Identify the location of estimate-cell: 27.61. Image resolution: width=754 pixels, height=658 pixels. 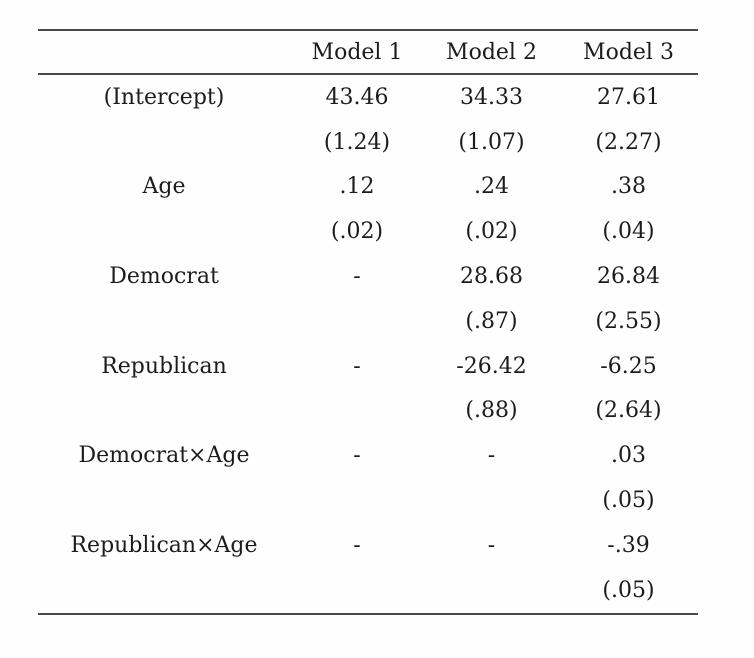
(628, 97).